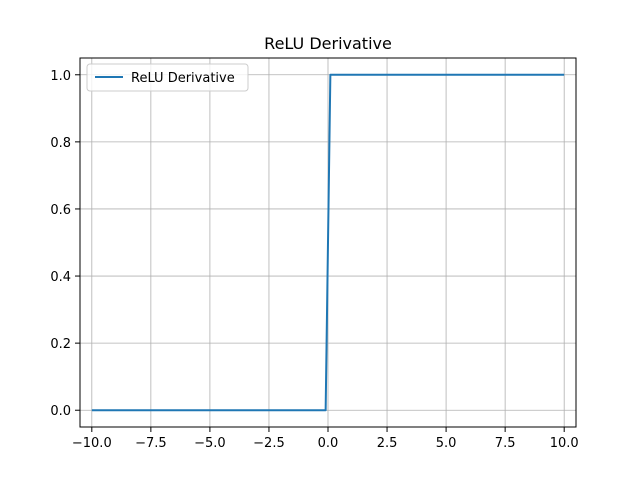 The width and height of the screenshot is (640, 480). What do you see at coordinates (60, 143) in the screenshot?
I see `y-tick-label: 0.8` at bounding box center [60, 143].